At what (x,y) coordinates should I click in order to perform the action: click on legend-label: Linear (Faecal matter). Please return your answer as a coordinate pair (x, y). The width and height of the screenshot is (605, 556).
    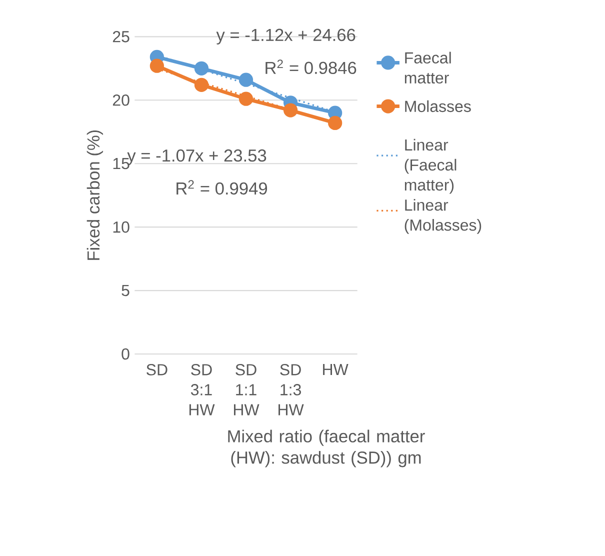
    Looking at the image, I should click on (430, 166).